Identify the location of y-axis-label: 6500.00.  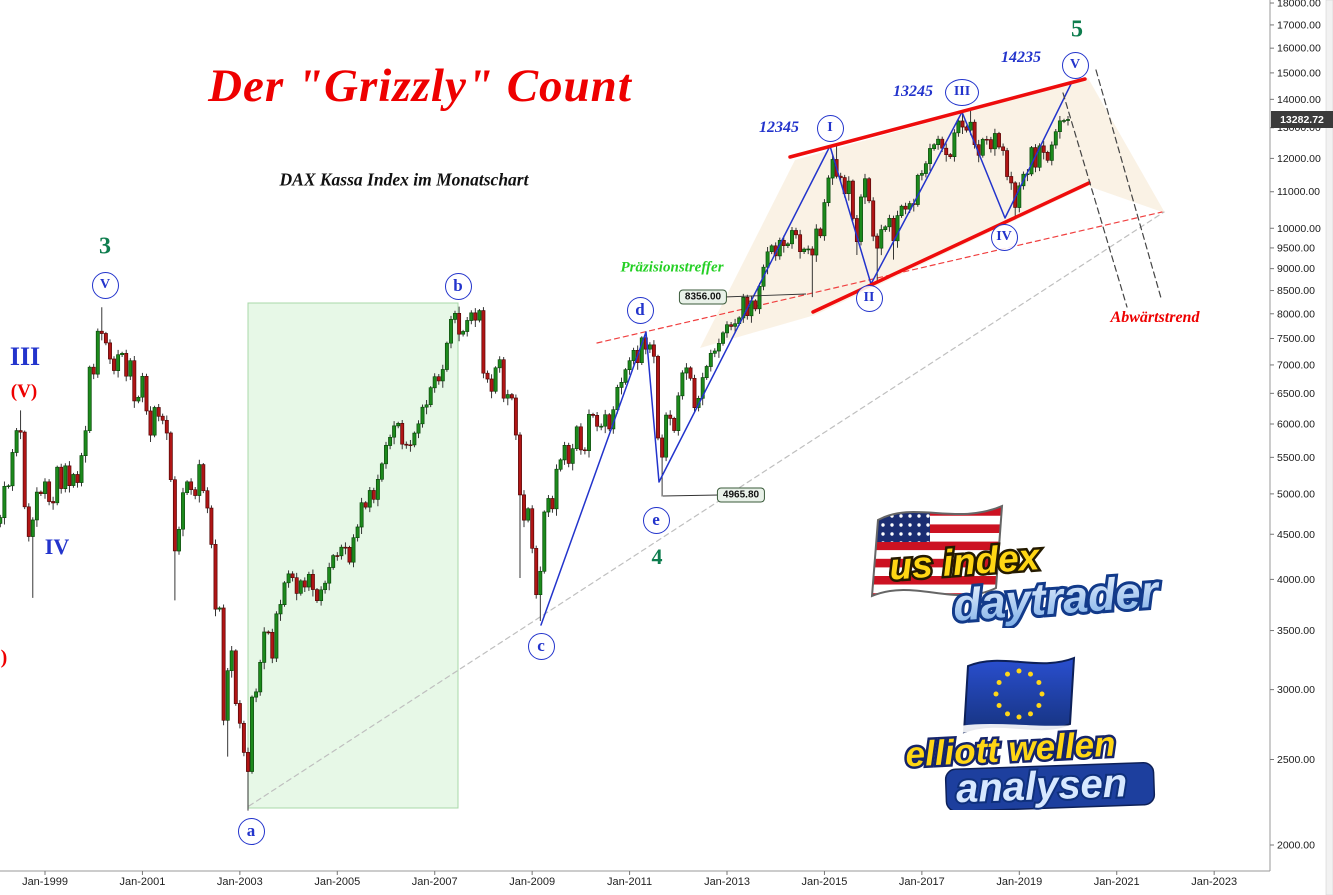
(1296, 394).